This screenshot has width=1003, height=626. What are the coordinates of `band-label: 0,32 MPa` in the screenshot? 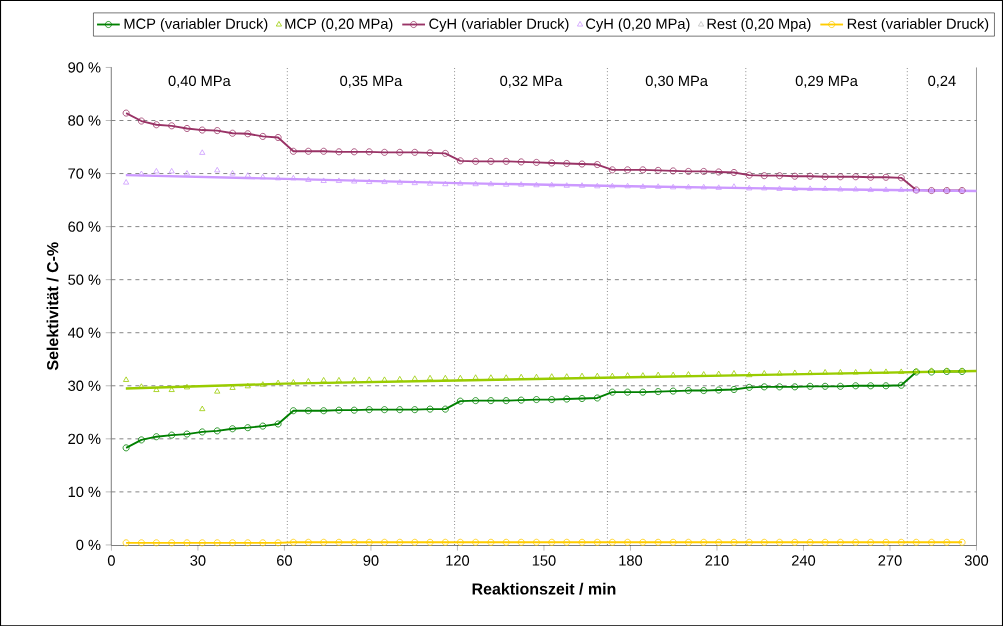 It's located at (531, 81).